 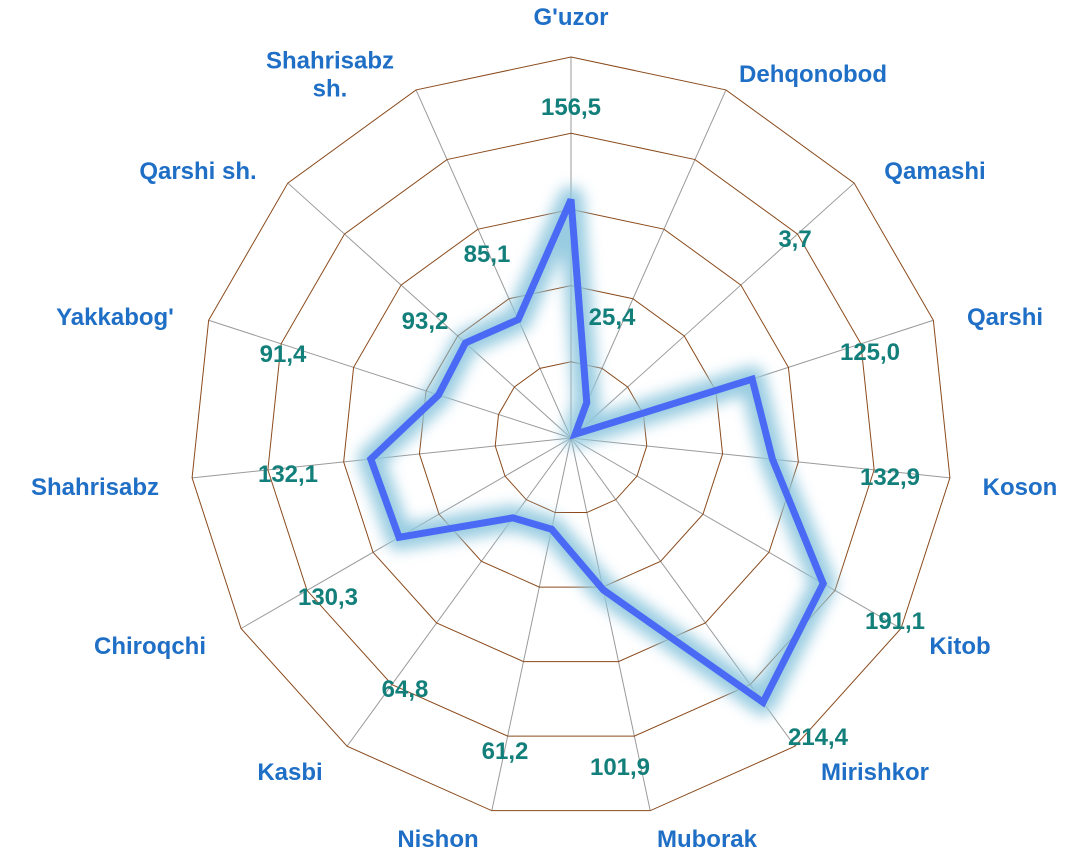 What do you see at coordinates (330, 74) in the screenshot?
I see `category-label: Shahrisabz sh.` at bounding box center [330, 74].